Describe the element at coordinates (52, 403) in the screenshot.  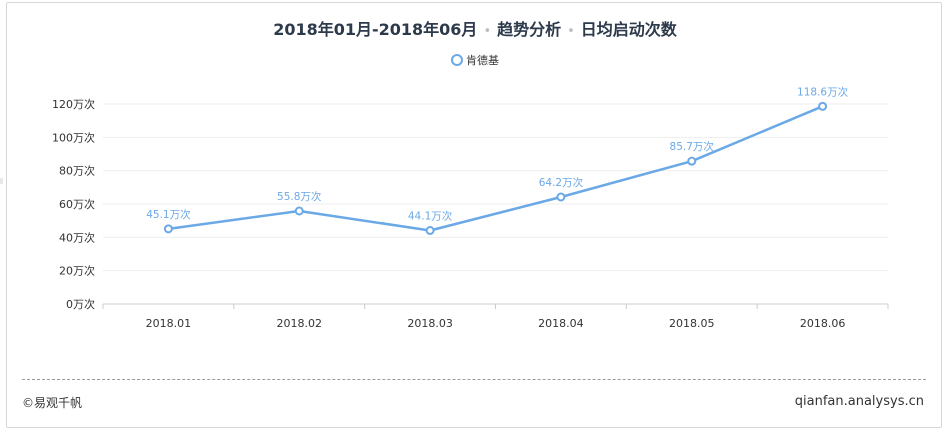
I see `copyright-text: ©易观千帆` at that location.